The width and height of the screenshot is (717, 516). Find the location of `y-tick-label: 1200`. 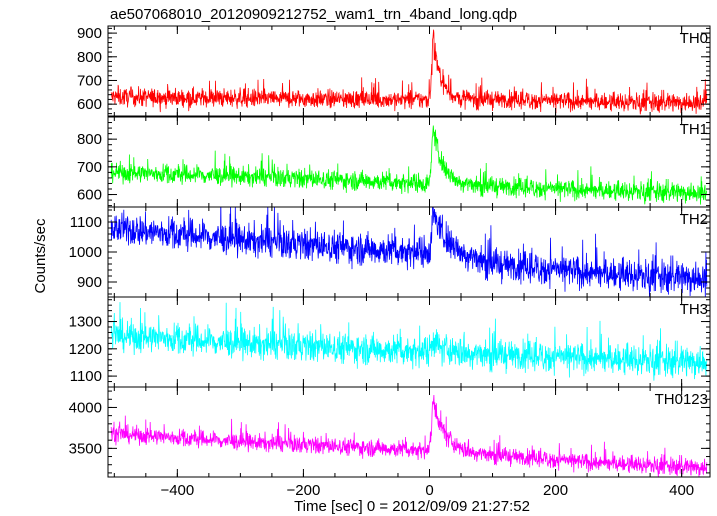

y-tick-label: 1200 is located at coordinates (85, 349).